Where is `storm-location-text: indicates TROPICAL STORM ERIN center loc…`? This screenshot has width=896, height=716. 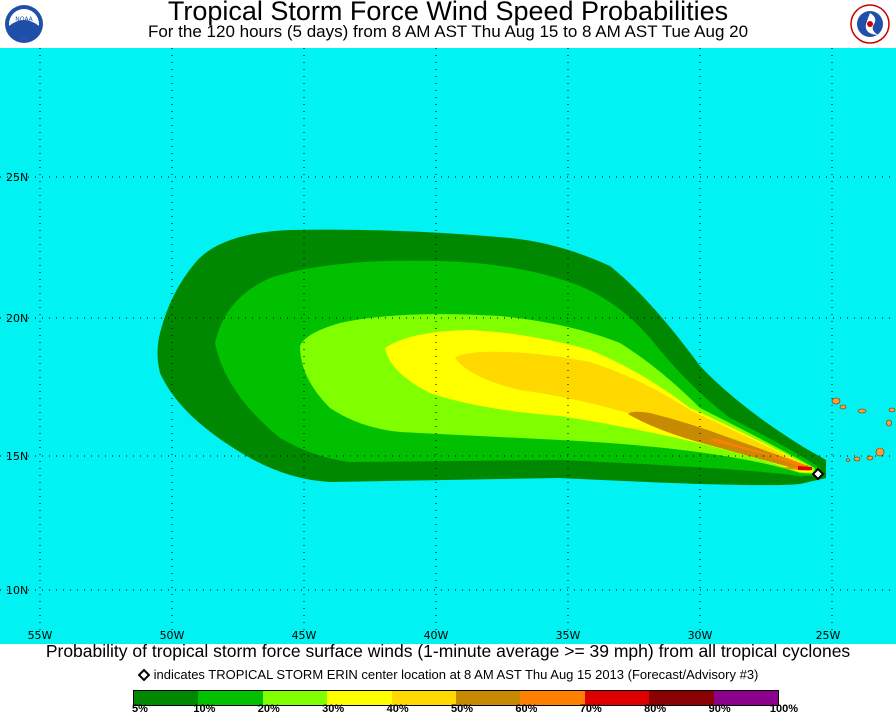 storm-location-text: indicates TROPICAL STORM ERIN center loc… is located at coordinates (456, 674).